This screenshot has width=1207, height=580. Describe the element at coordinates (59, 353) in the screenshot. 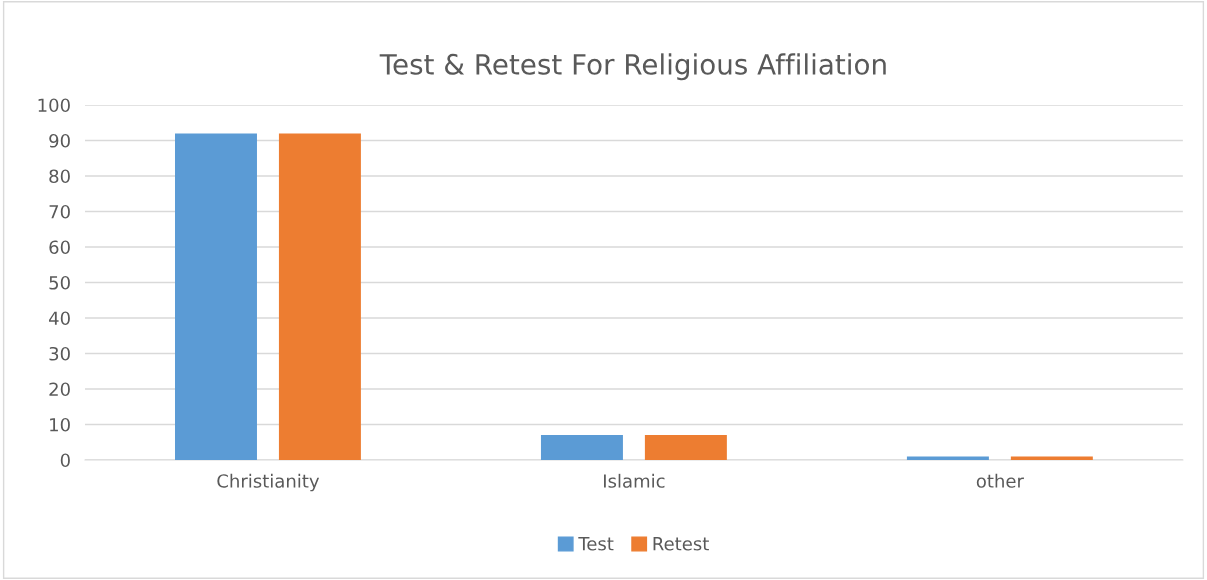

I see `y-tick-label: 30` at that location.